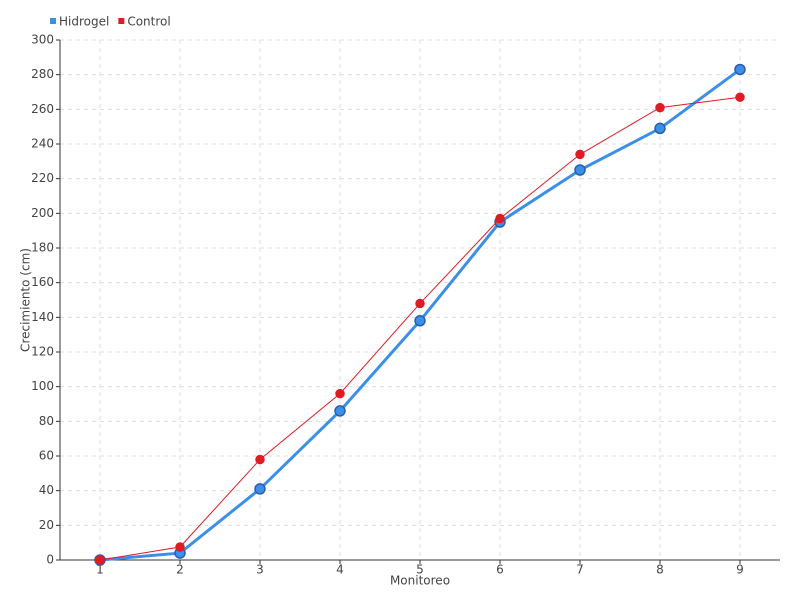 This screenshot has height=600, width=800. I want to click on y-tick-label: 260, so click(42, 109).